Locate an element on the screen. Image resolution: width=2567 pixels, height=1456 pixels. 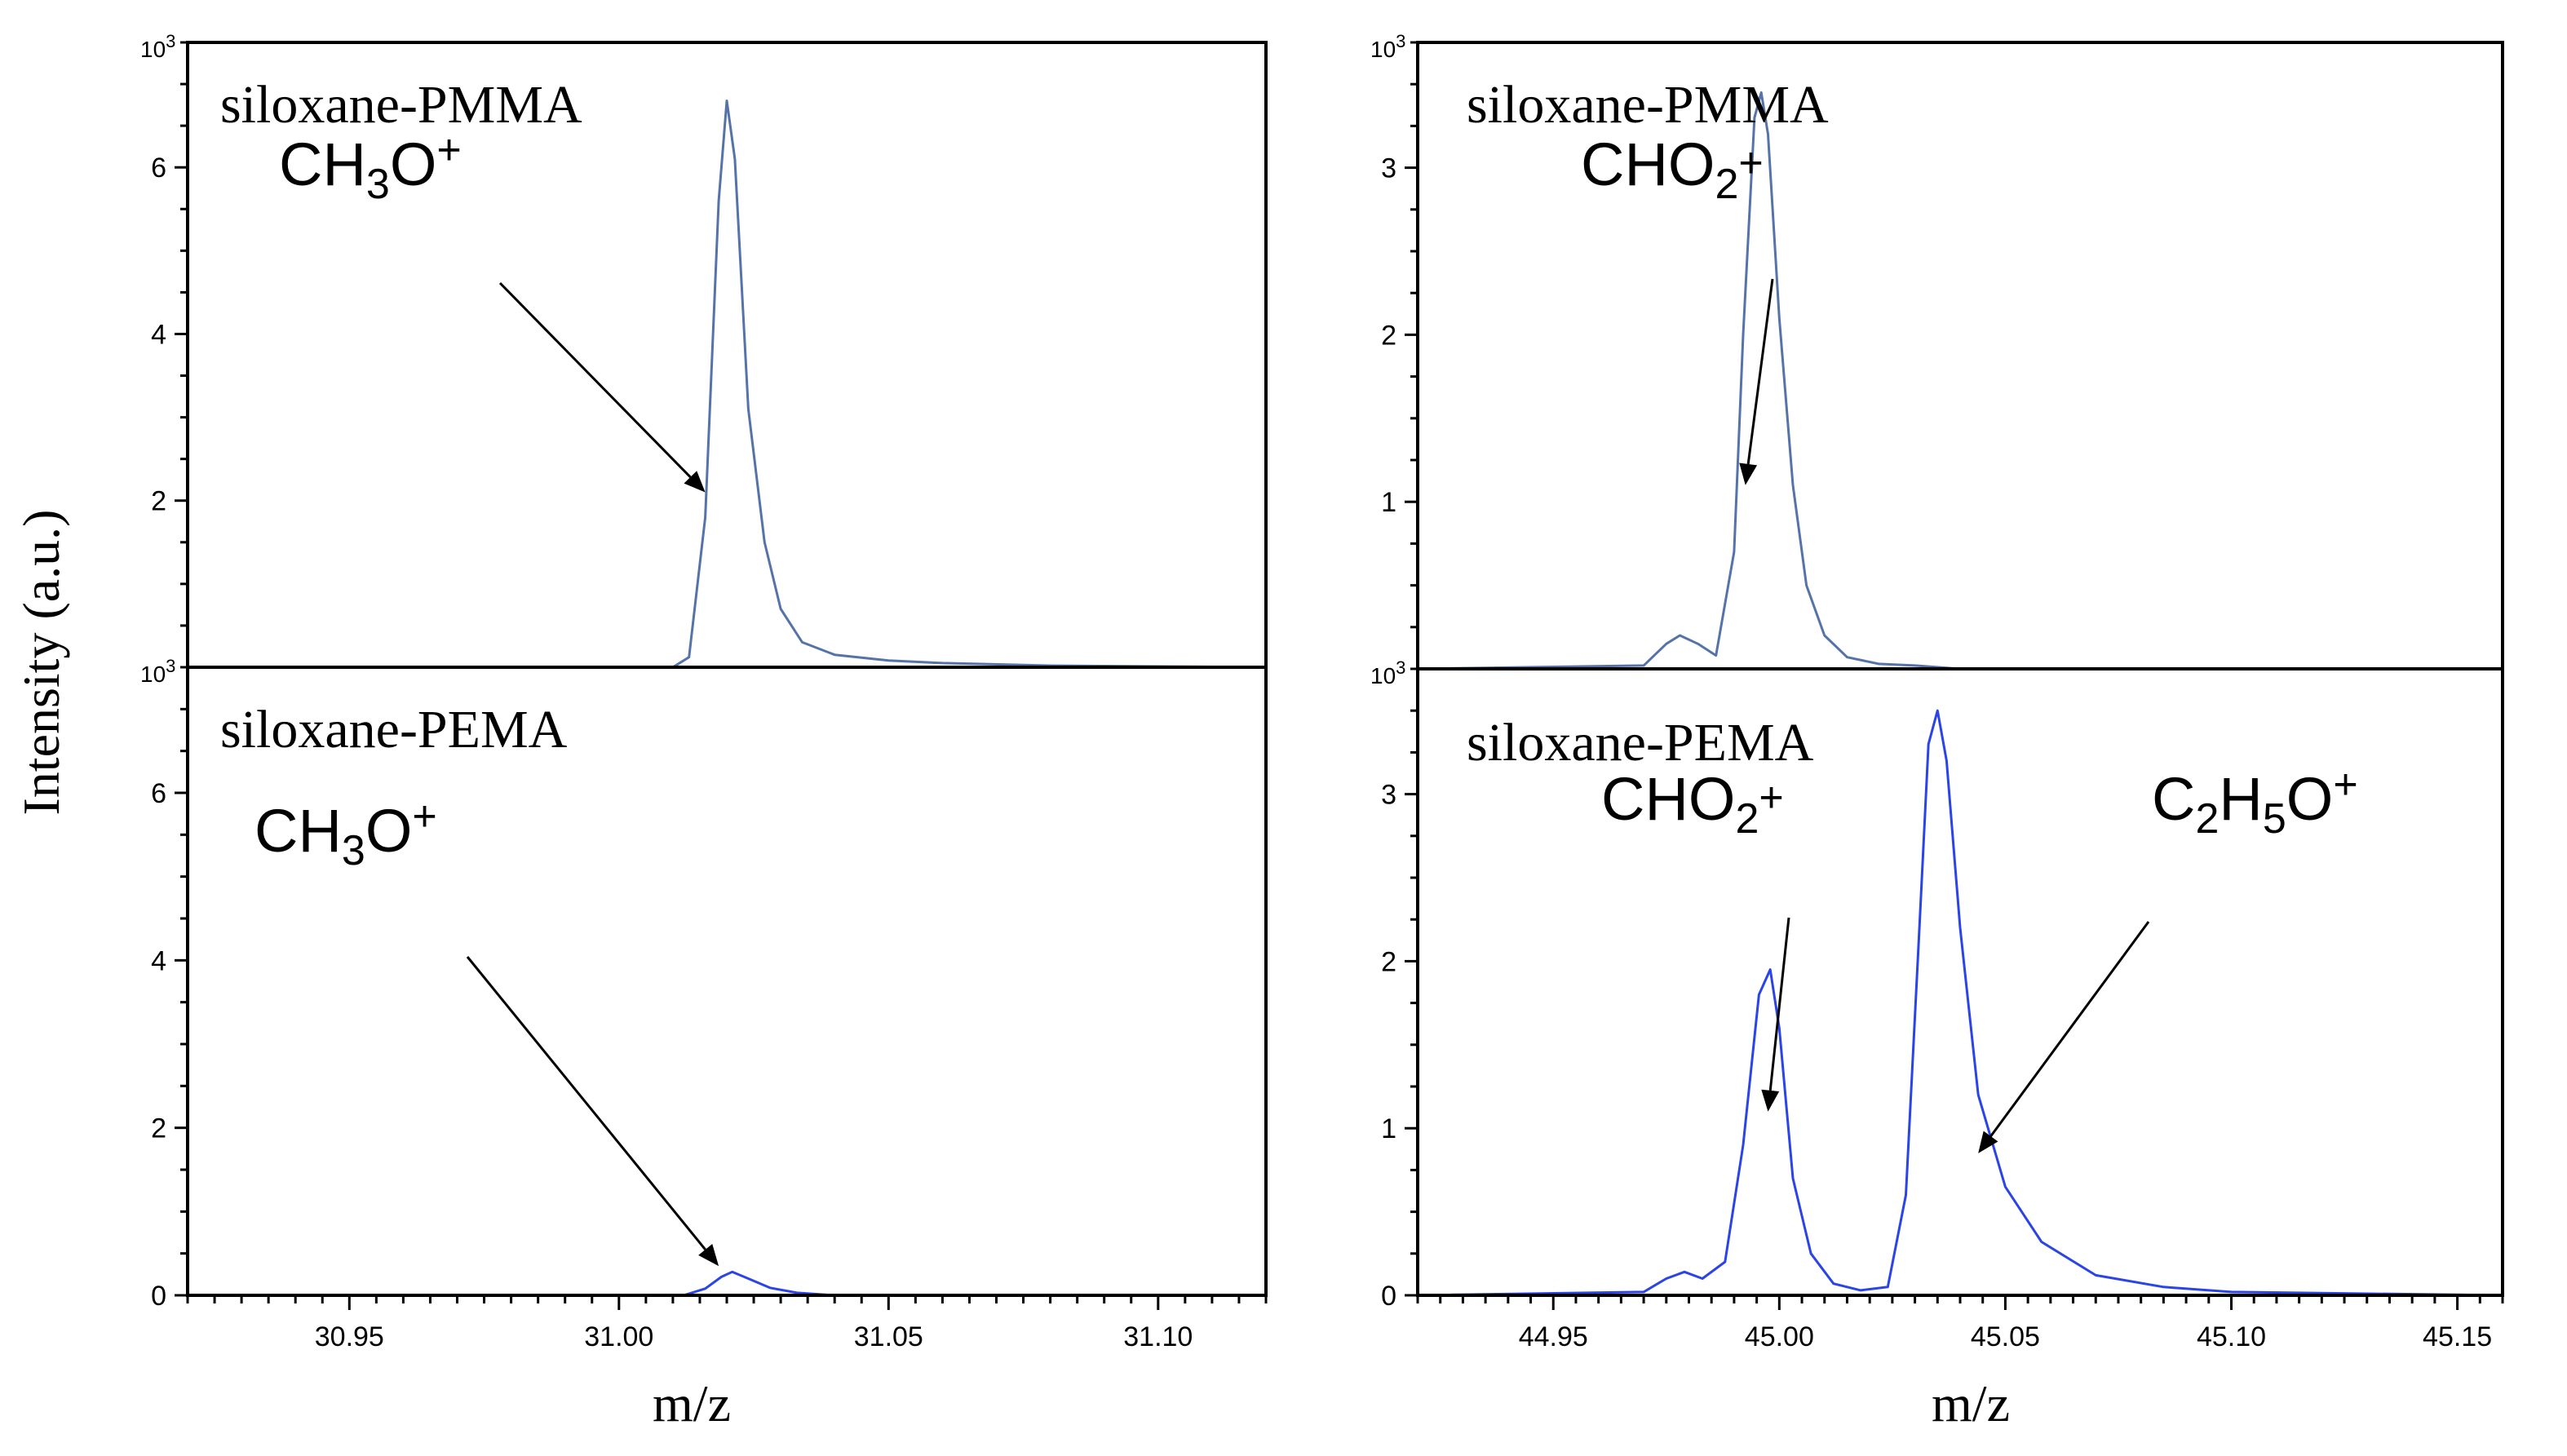
x-tick-label: 45.15 is located at coordinates (2457, 1336).